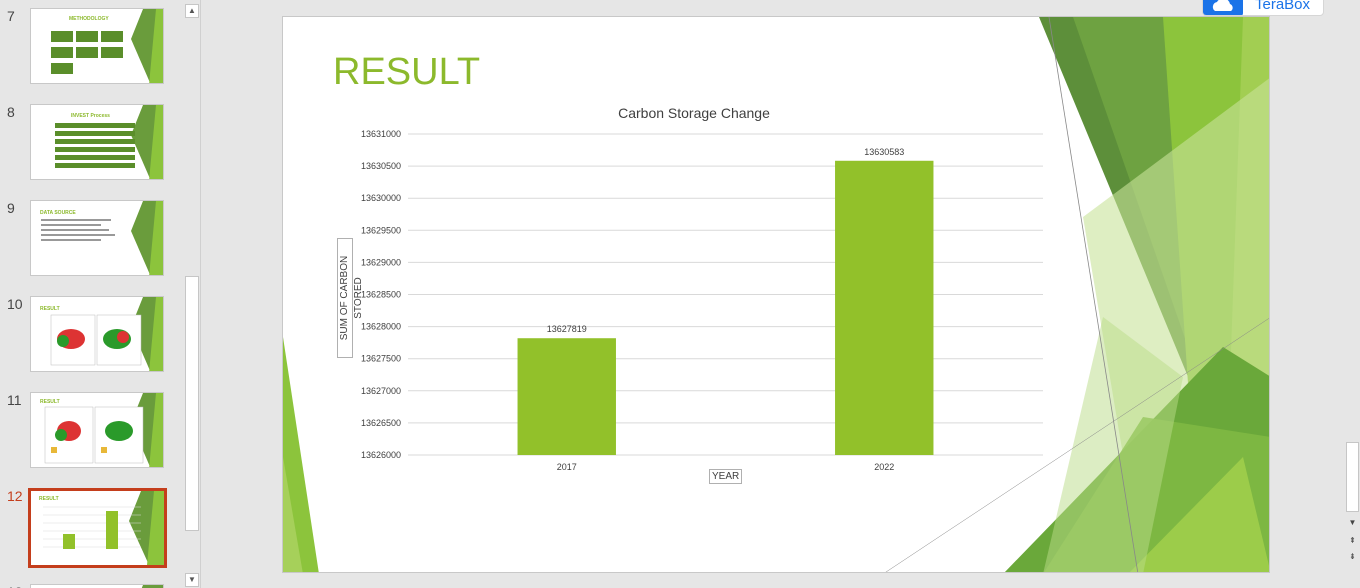 This screenshot has width=1360, height=588. I want to click on chart-data-labels: 13627819 13630583, so click(726, 240).